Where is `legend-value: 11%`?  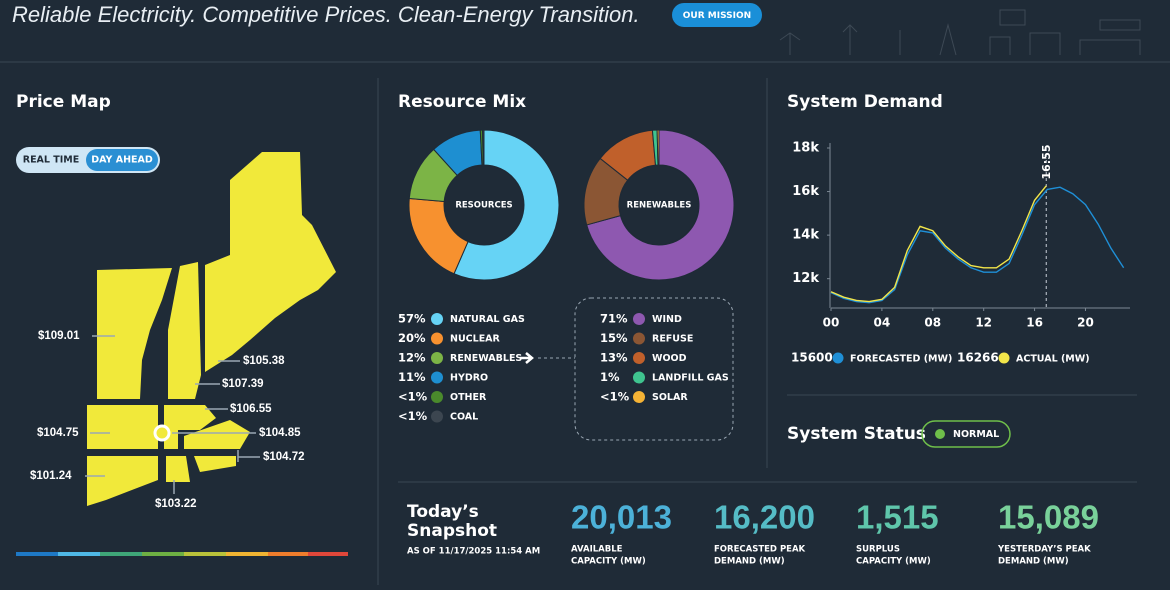 legend-value: 11% is located at coordinates (412, 377).